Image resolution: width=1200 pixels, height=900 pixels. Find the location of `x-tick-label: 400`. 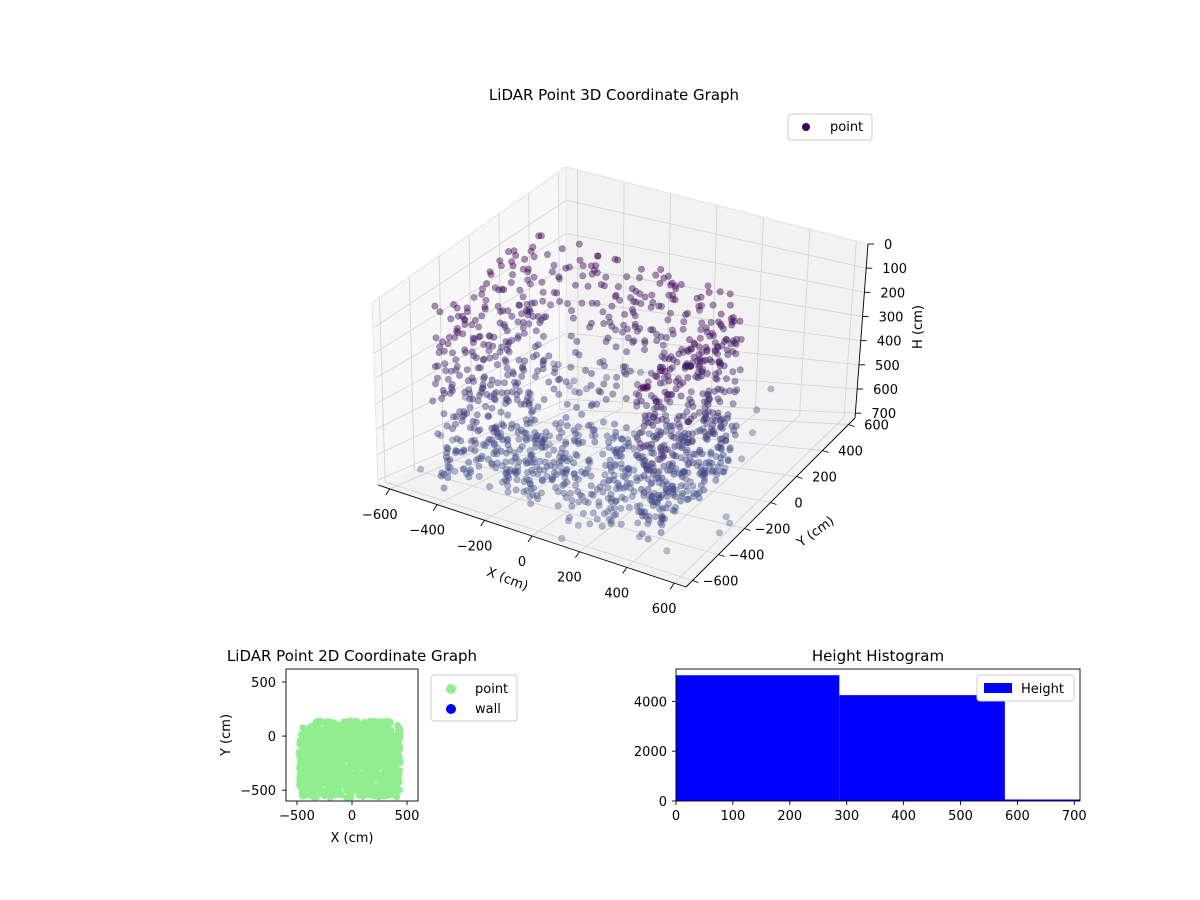

x-tick-label: 400 is located at coordinates (616, 593).